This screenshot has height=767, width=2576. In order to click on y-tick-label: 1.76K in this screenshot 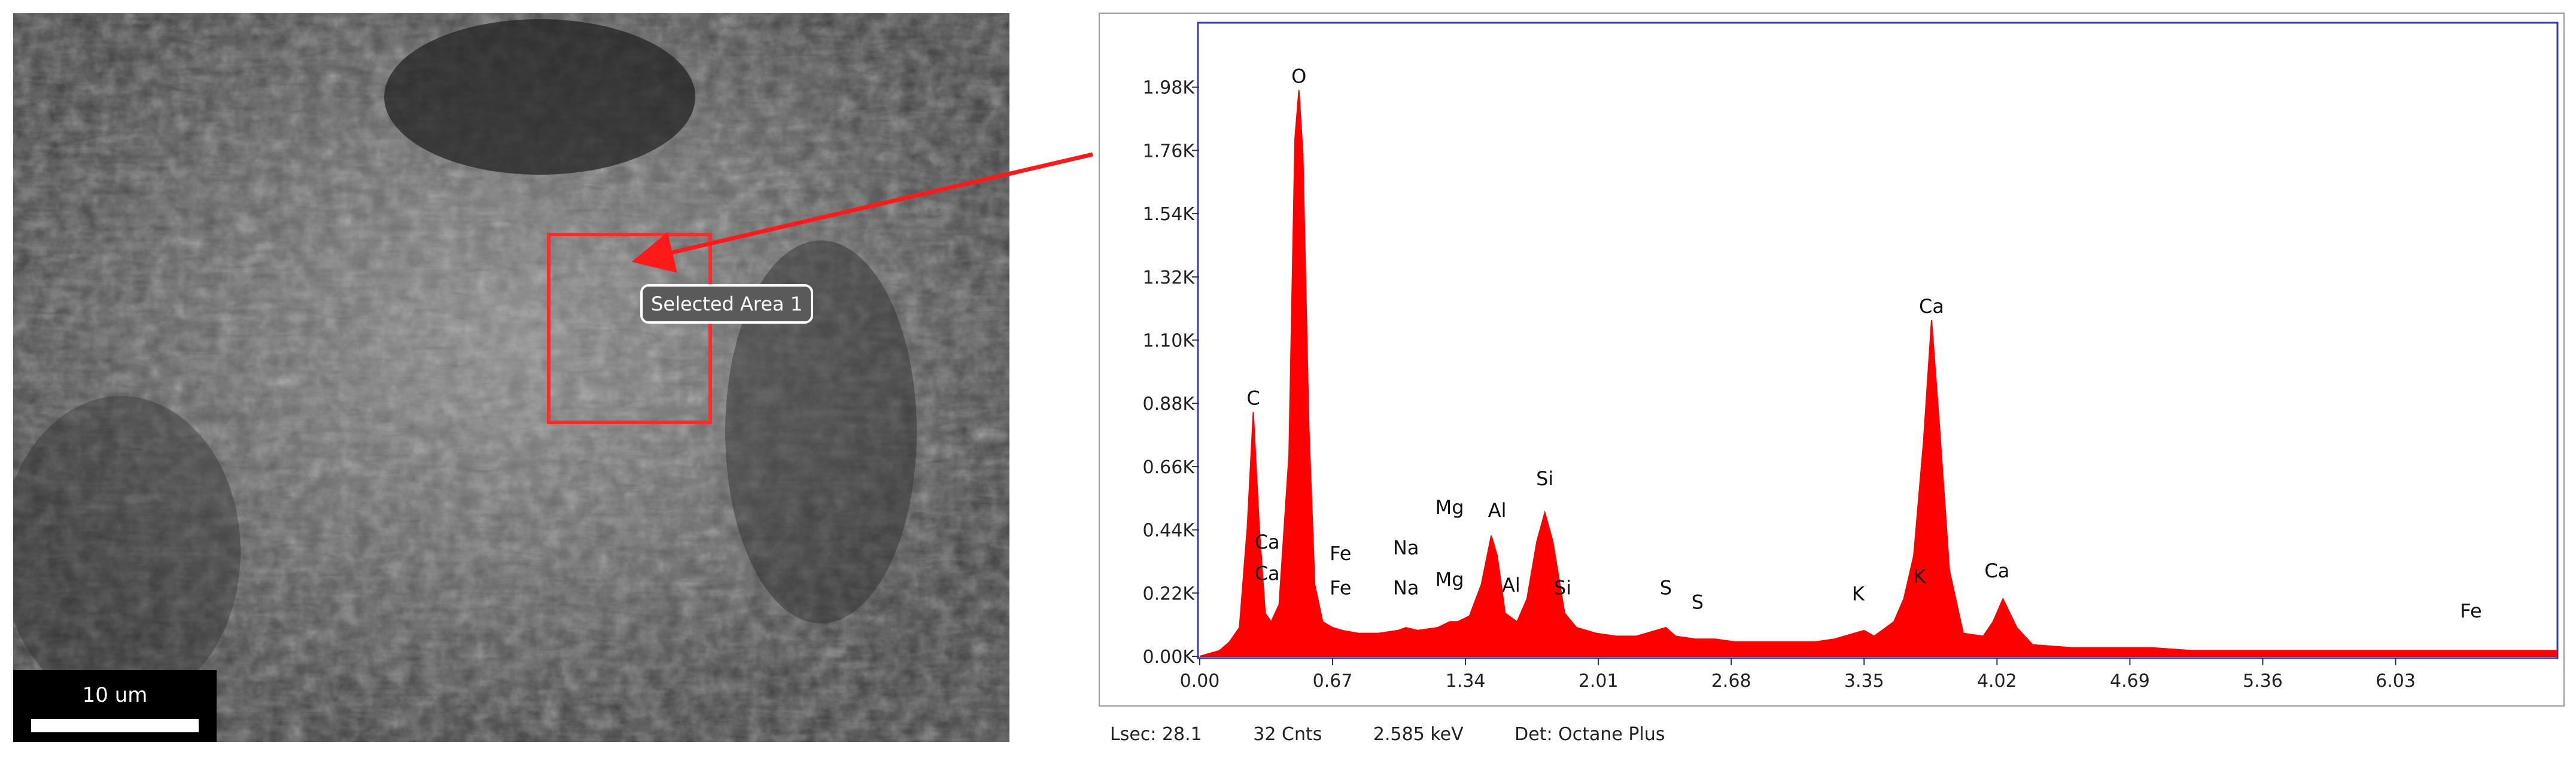, I will do `click(1169, 151)`.